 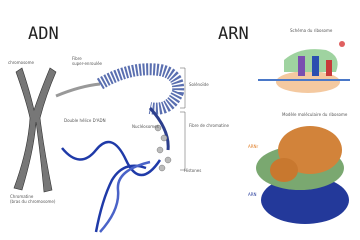 What do you see at coordinates (87, 61) in the screenshot?
I see `label-supercoil: Fibre super-enroulée` at bounding box center [87, 61].